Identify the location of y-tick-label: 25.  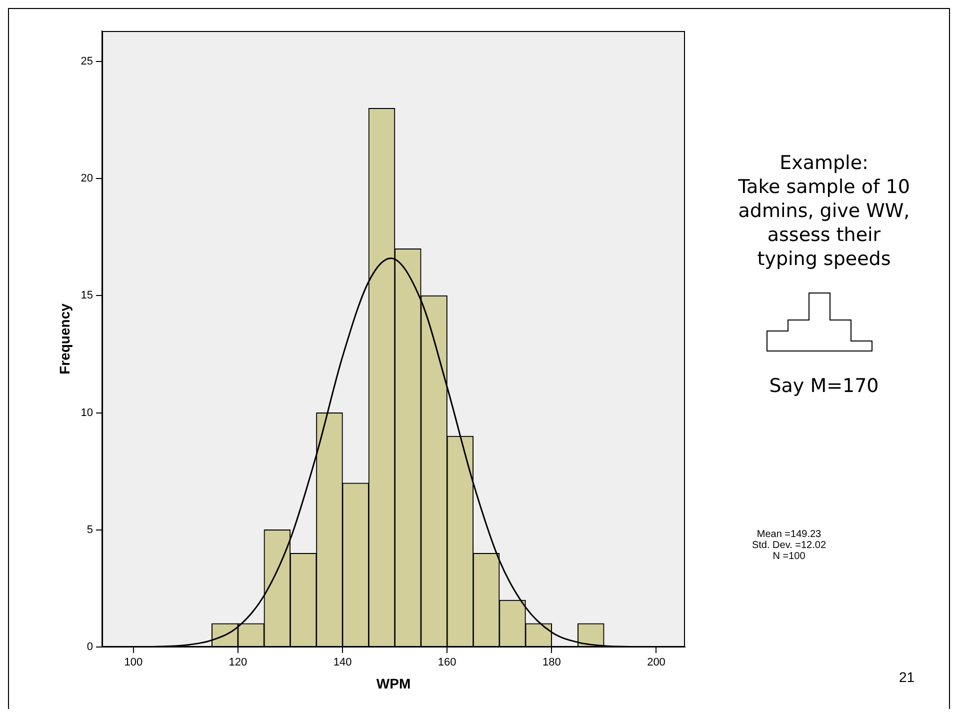
(87, 61).